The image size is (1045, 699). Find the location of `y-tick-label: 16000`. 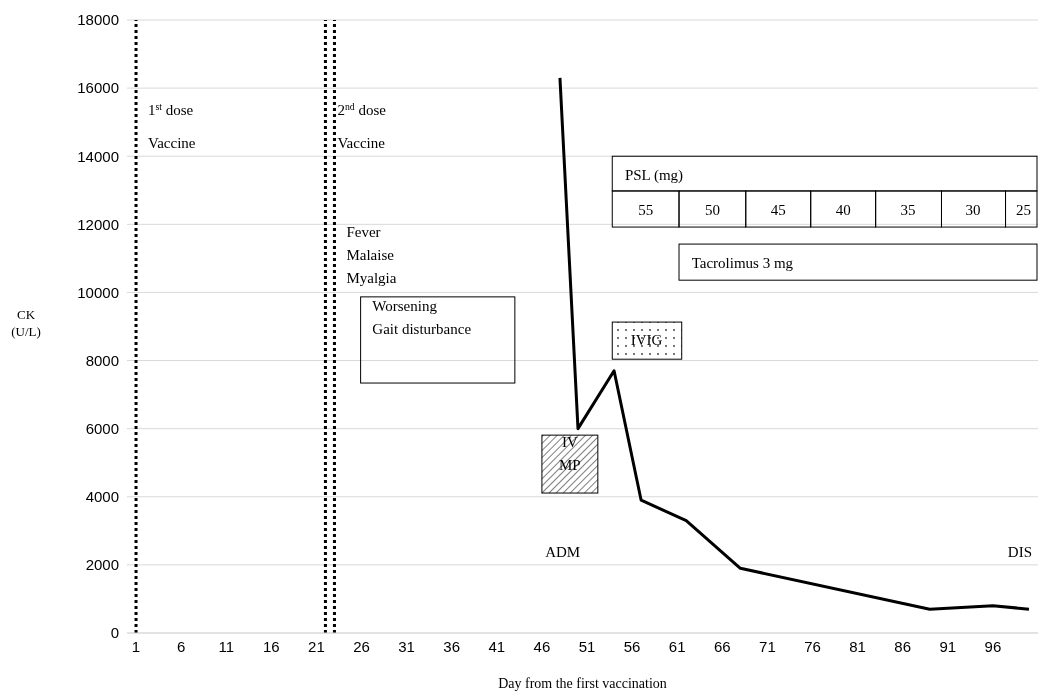

y-tick-label: 16000 is located at coordinates (98, 88).